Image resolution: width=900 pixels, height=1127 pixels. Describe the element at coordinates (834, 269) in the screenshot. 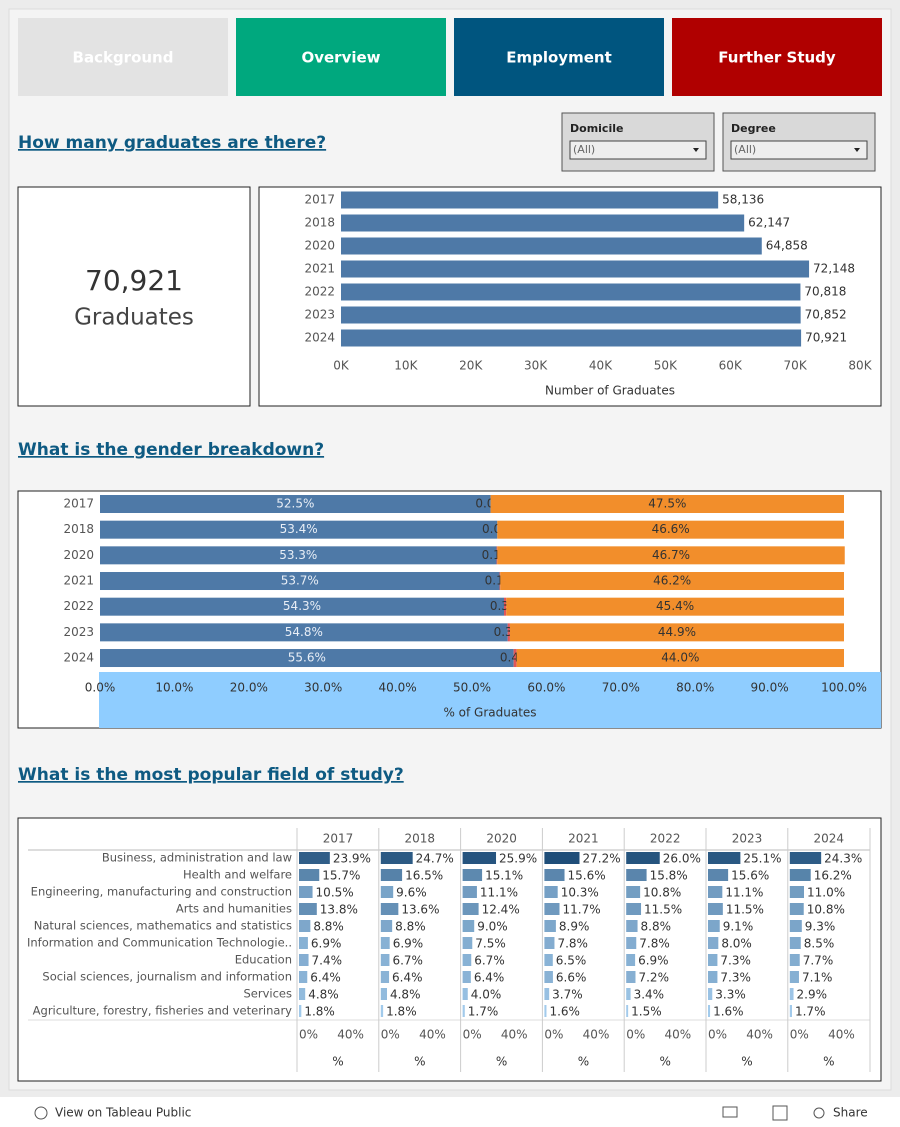

I see `value-label: 72,148` at that location.